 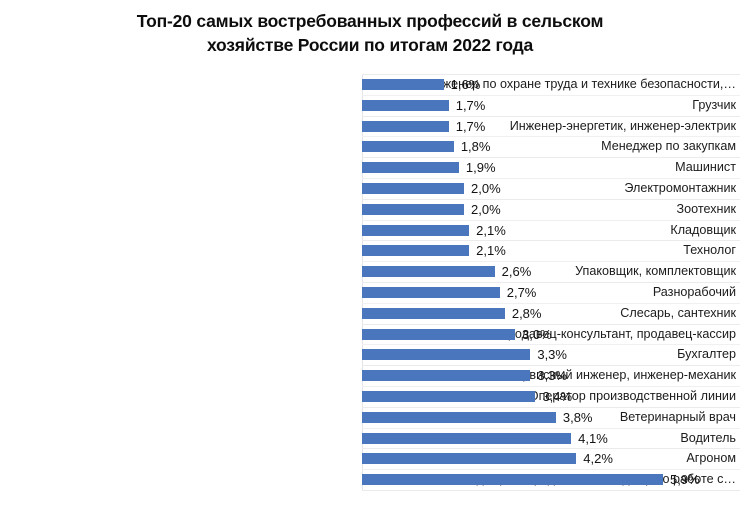 What do you see at coordinates (557, 396) in the screenshot?
I see `value-label: 3,4%` at bounding box center [557, 396].